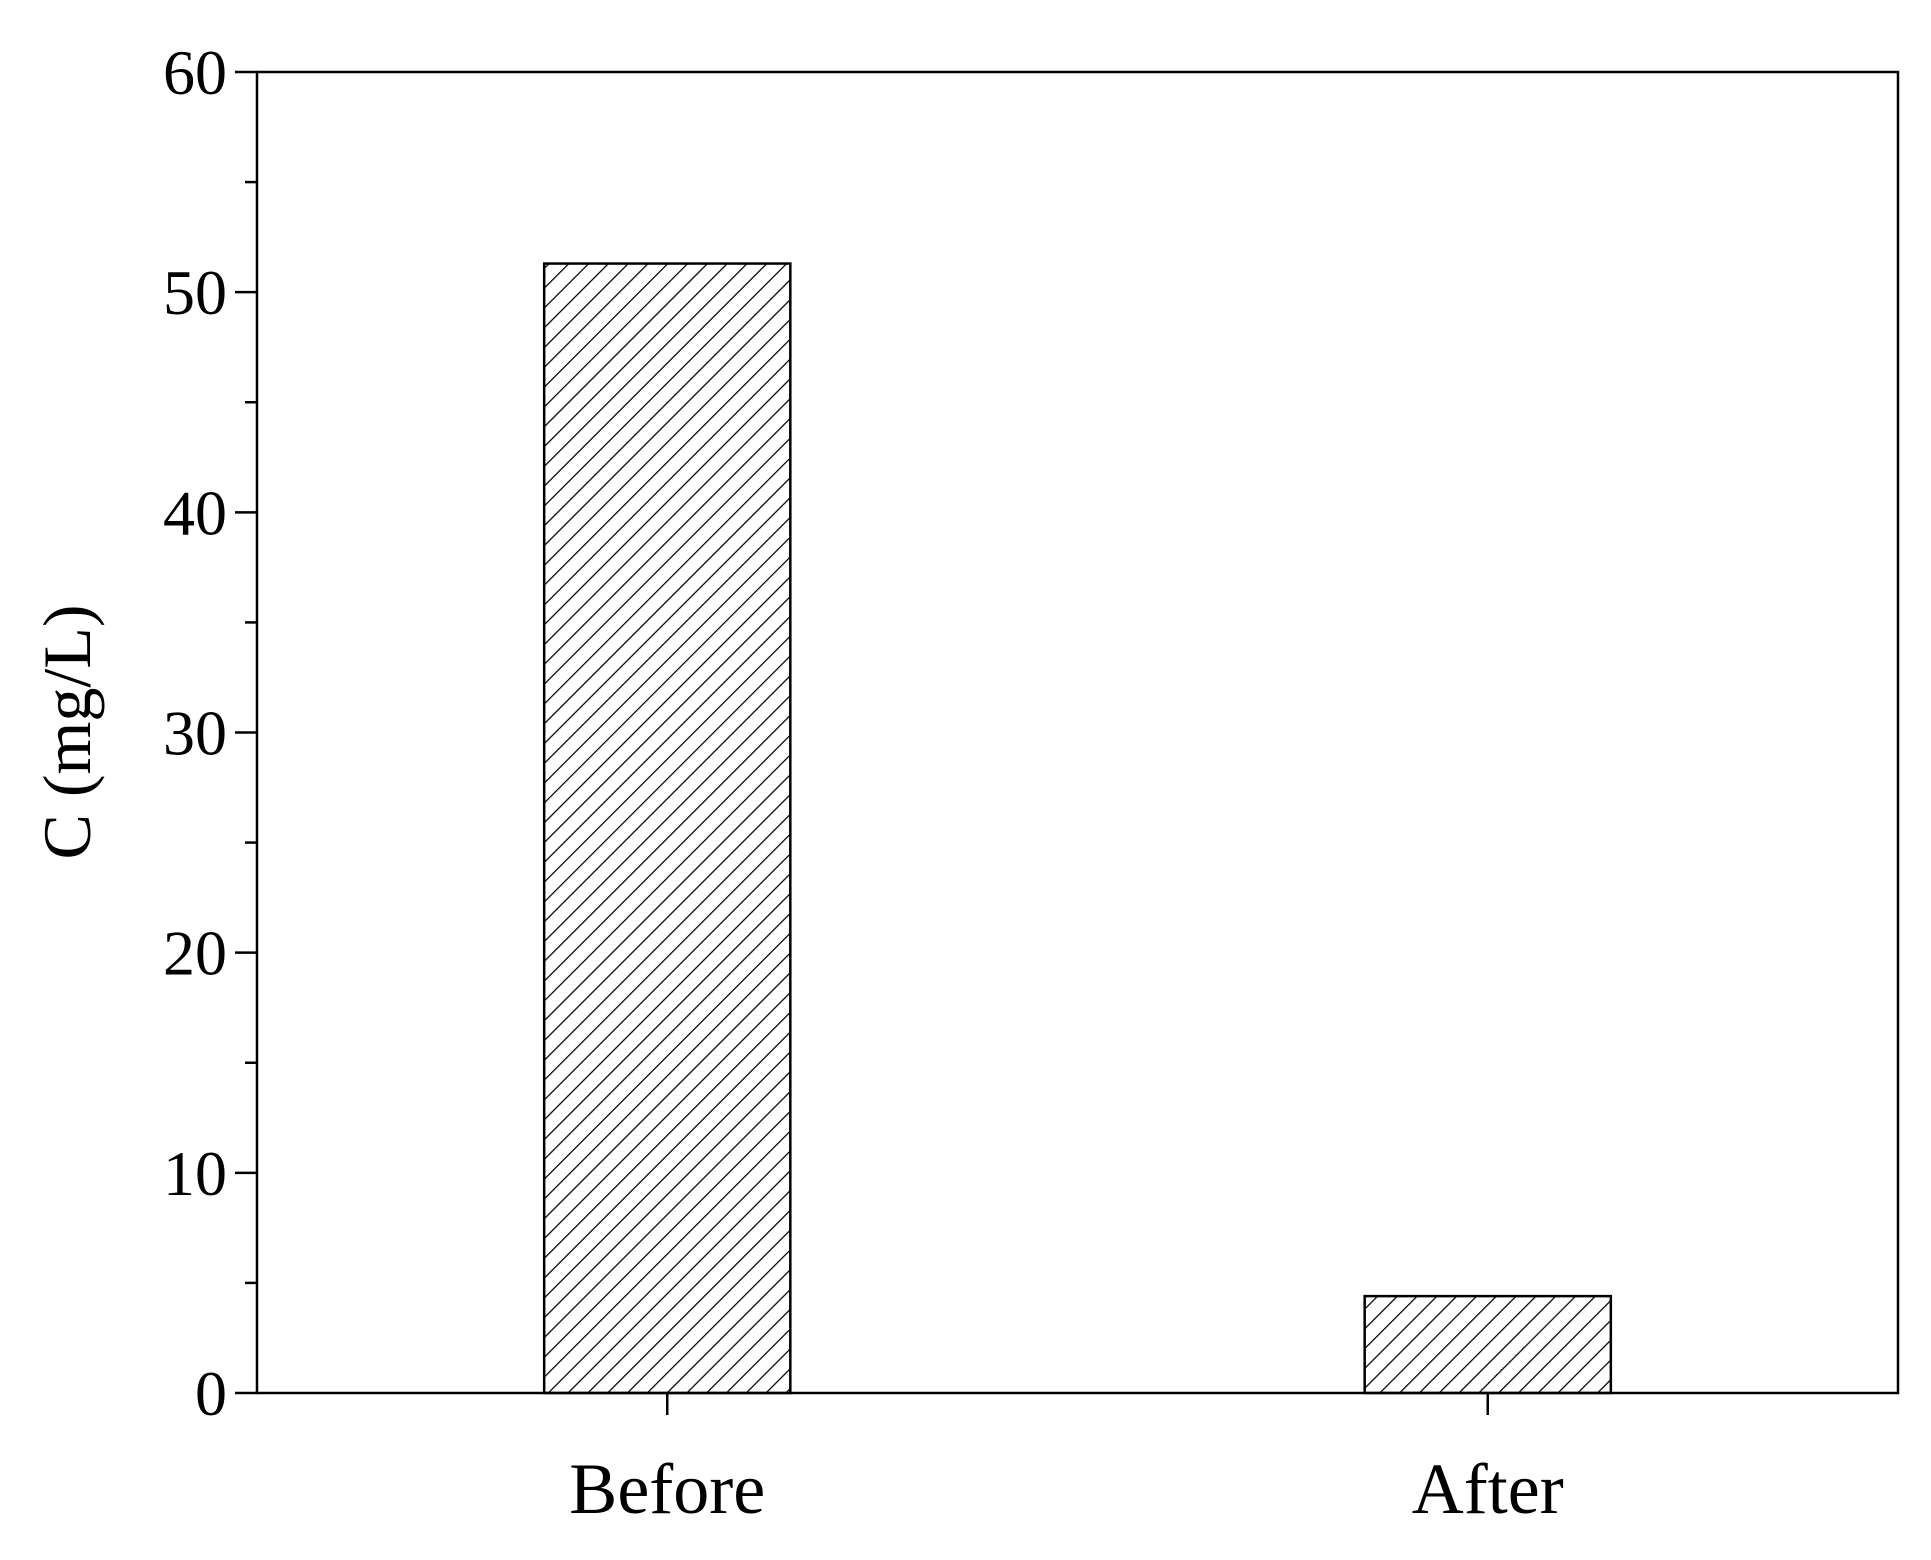 The width and height of the screenshot is (1931, 1560). What do you see at coordinates (195, 512) in the screenshot?
I see `y-tick-label: 40` at bounding box center [195, 512].